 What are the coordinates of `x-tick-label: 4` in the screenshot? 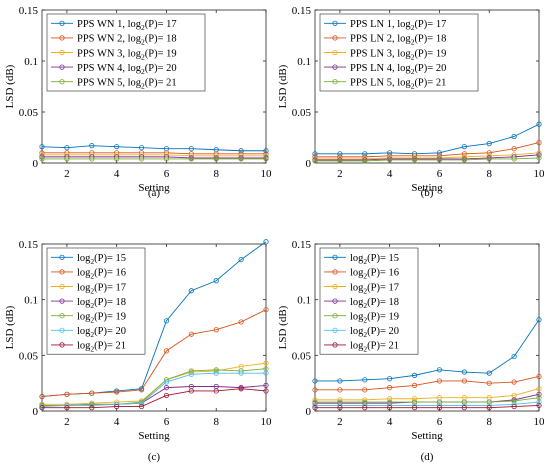 It's located at (390, 174).